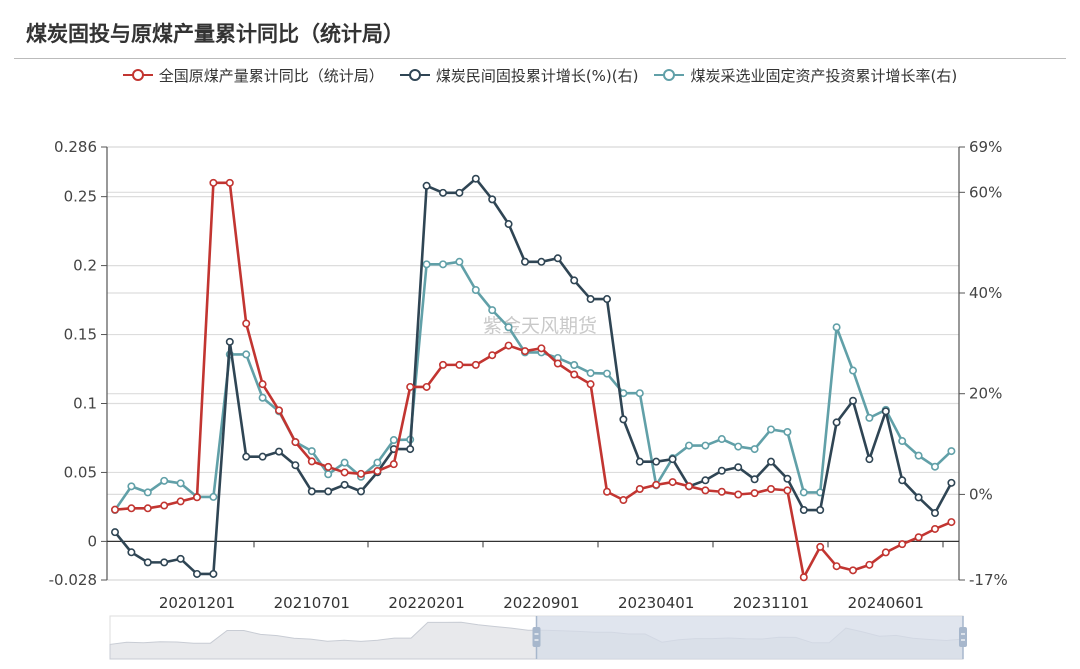 Image resolution: width=1080 pixels, height=669 pixels. What do you see at coordinates (750, 637) in the screenshot?
I see `data-zoom-selected-range` at bounding box center [750, 637].